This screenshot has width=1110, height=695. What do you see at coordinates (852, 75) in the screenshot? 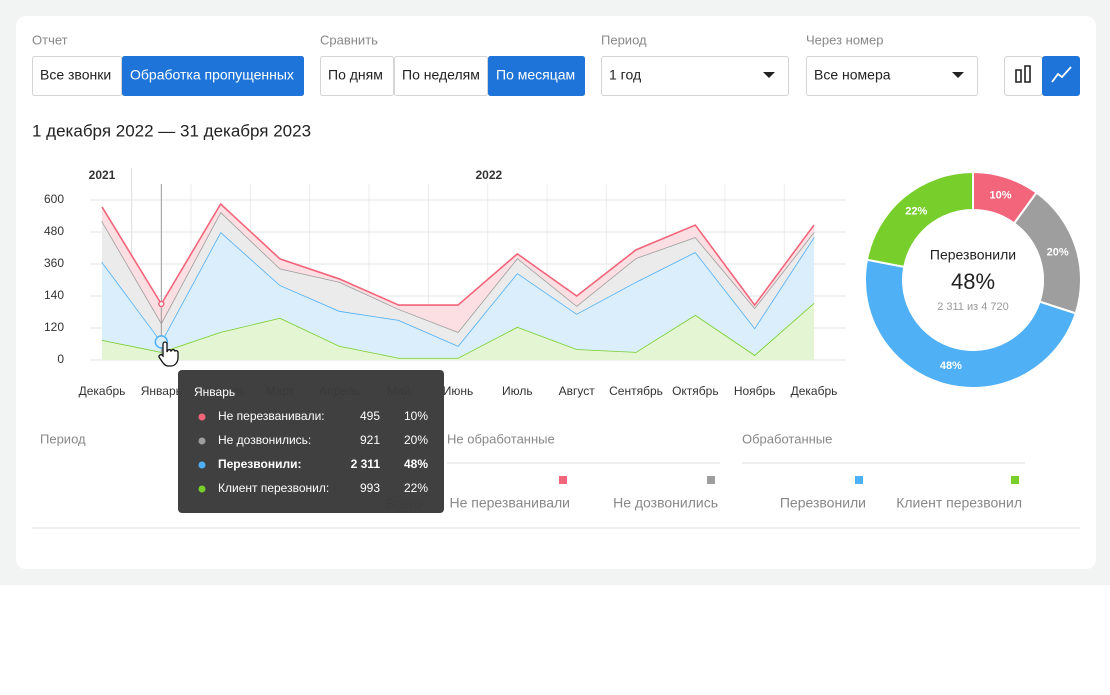
I see `select-value: Все номера` at bounding box center [852, 75].